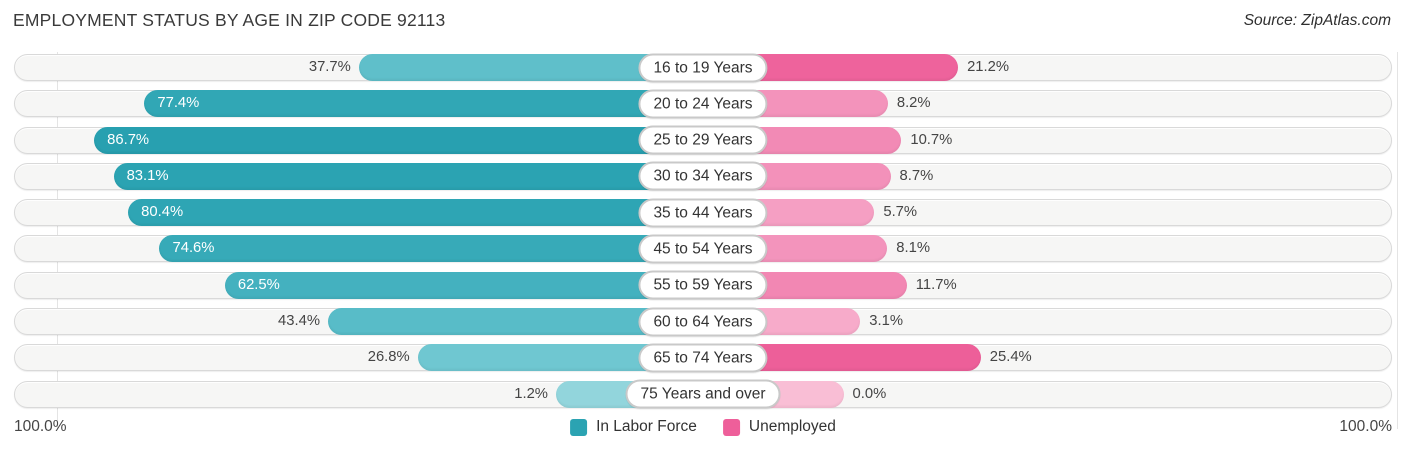  Describe the element at coordinates (388, 357) in the screenshot. I see `labor-force-value: 26.8%` at that location.